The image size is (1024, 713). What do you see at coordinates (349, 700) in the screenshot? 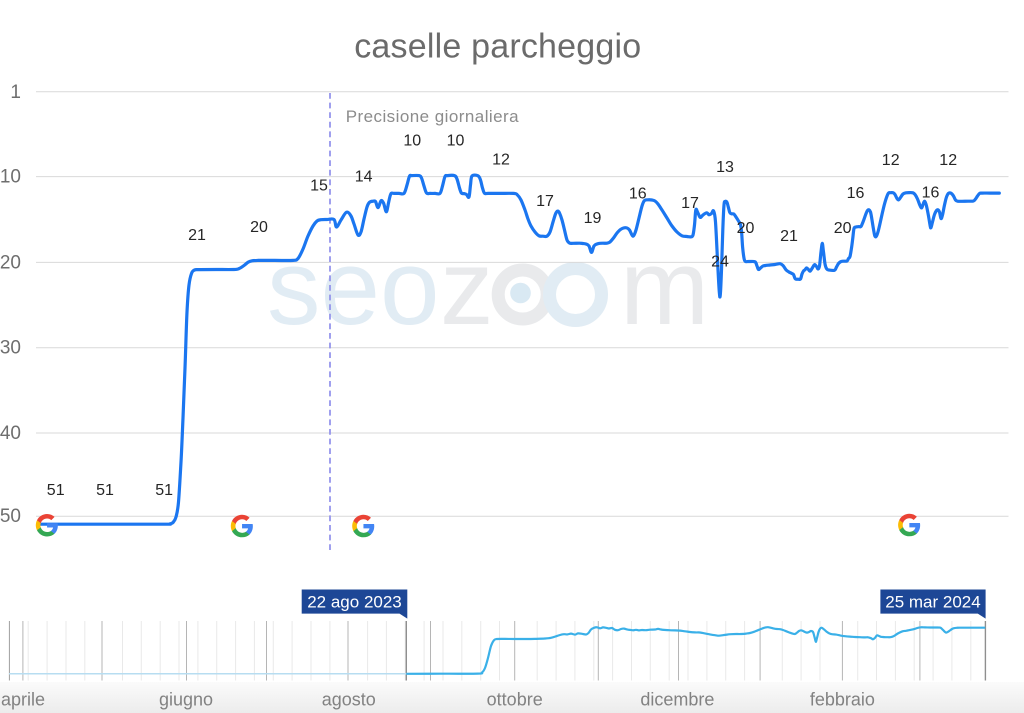
I see `svg-text: agosto` at bounding box center [349, 700].